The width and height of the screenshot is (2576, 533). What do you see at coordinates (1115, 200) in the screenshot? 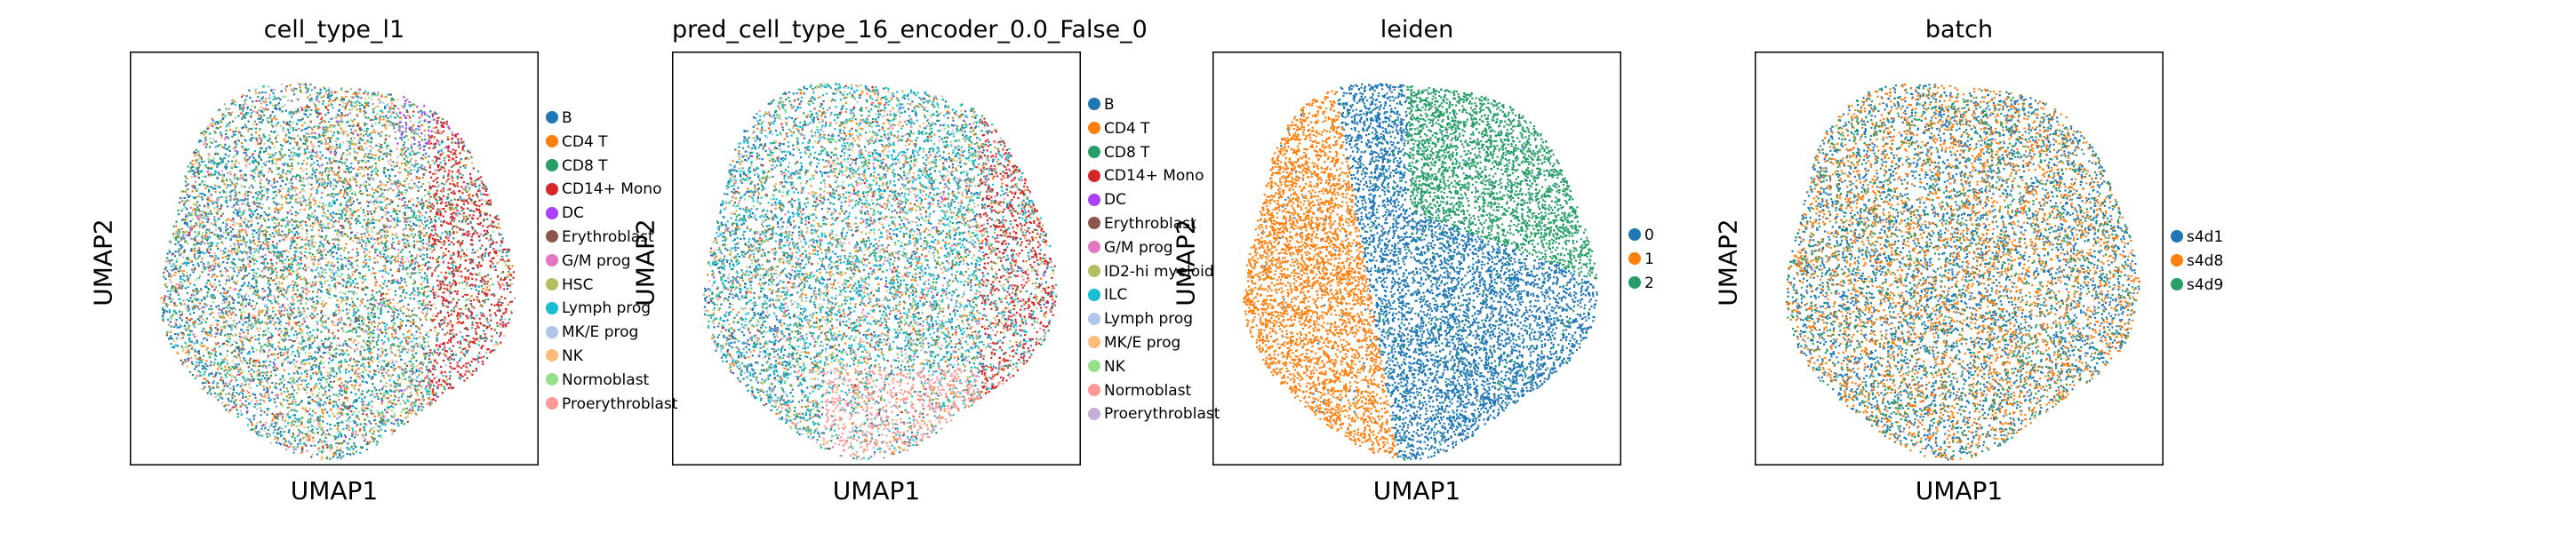
I see `legend-label: DC` at bounding box center [1115, 200].